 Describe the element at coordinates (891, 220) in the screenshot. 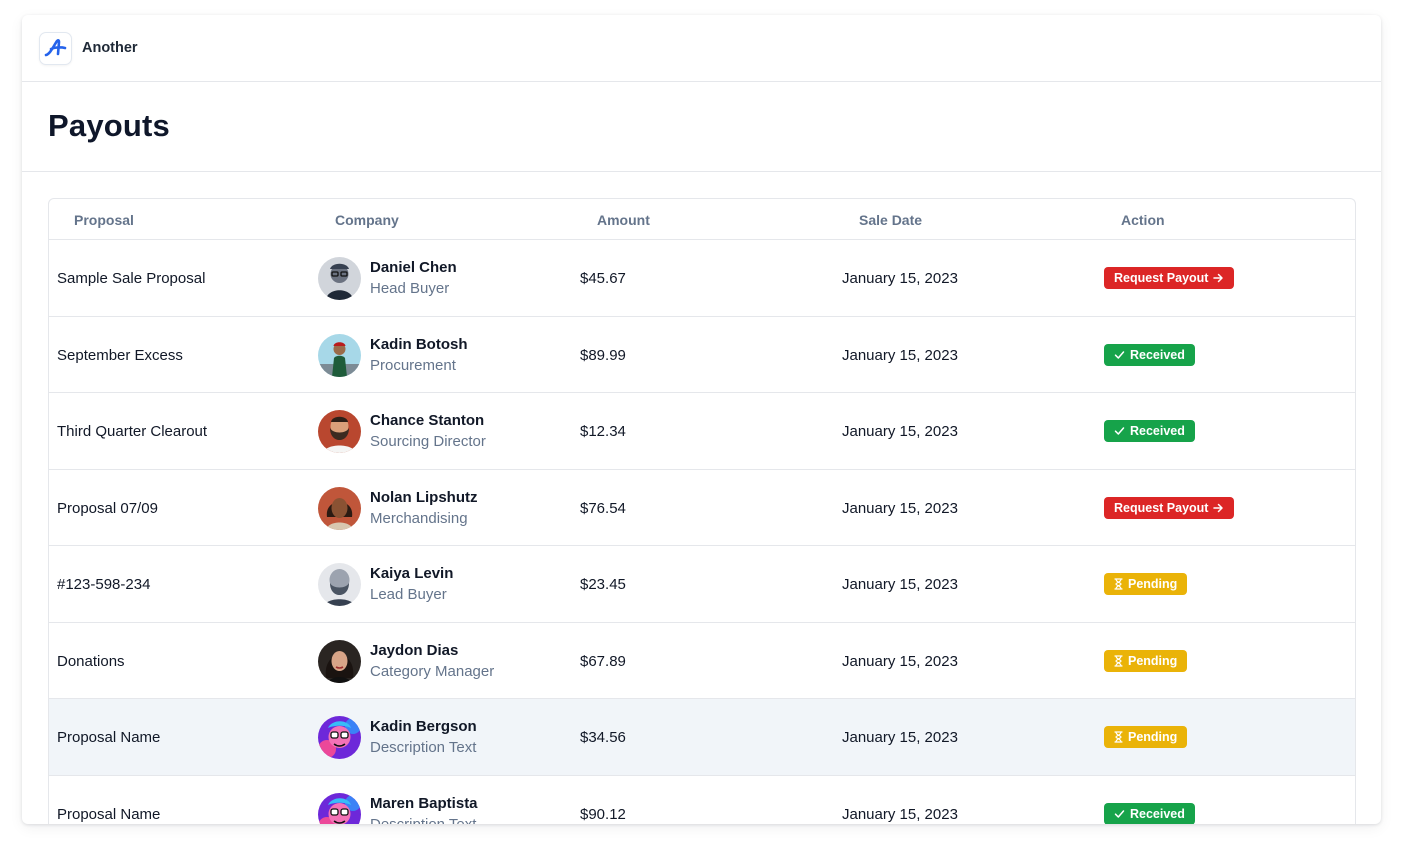

I see `column-header-sale-date: Sale Date` at that location.